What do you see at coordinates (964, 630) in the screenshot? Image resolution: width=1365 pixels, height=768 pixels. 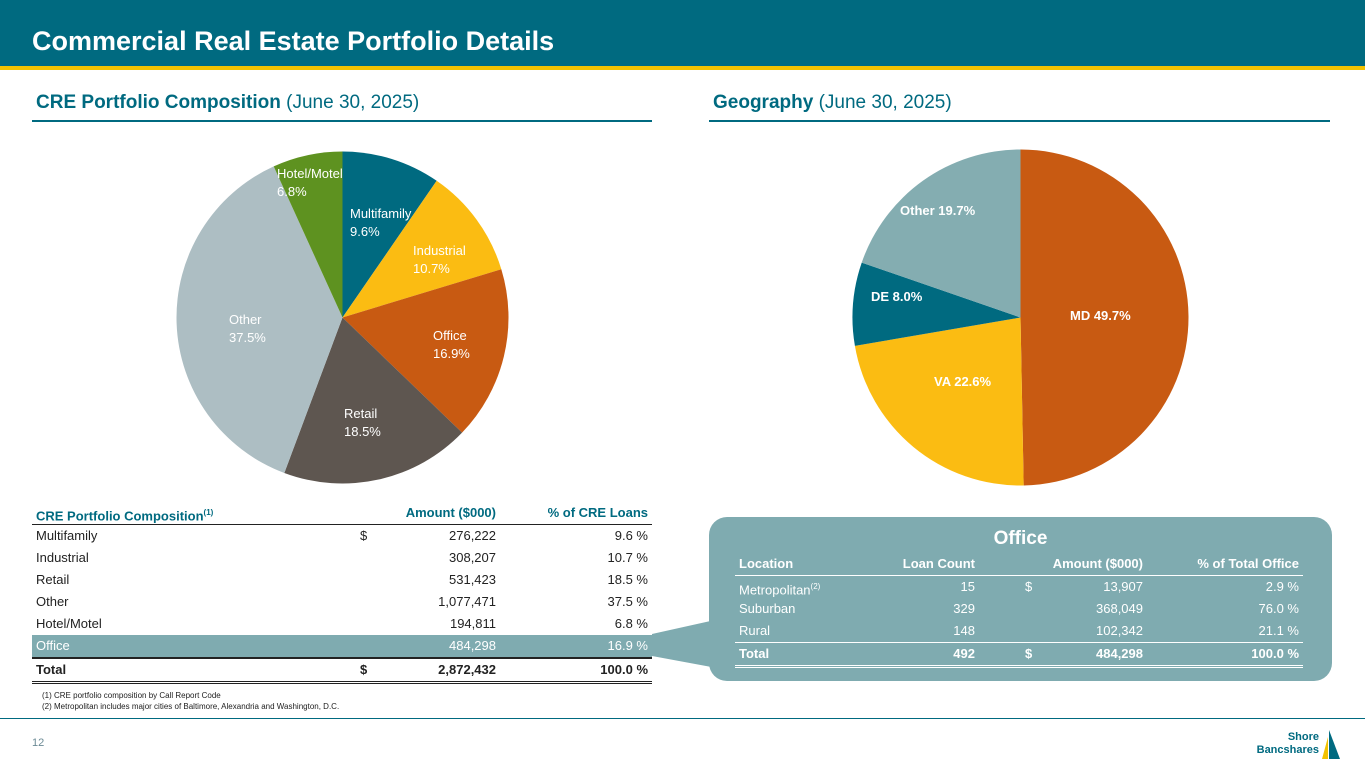 I see `office-row-count: 148` at bounding box center [964, 630].